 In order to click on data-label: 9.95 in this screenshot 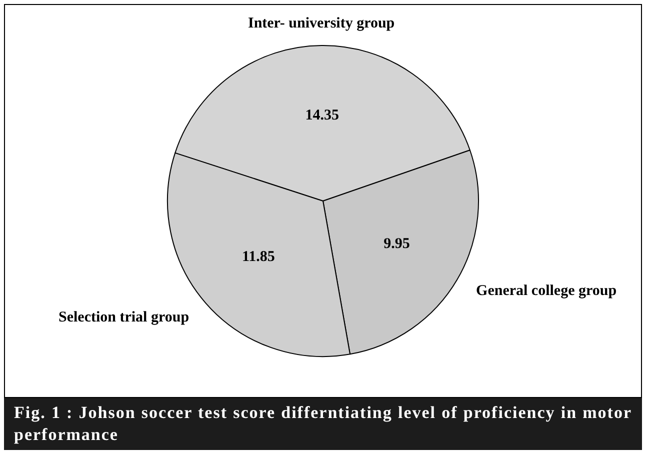, I will do `click(397, 244)`.